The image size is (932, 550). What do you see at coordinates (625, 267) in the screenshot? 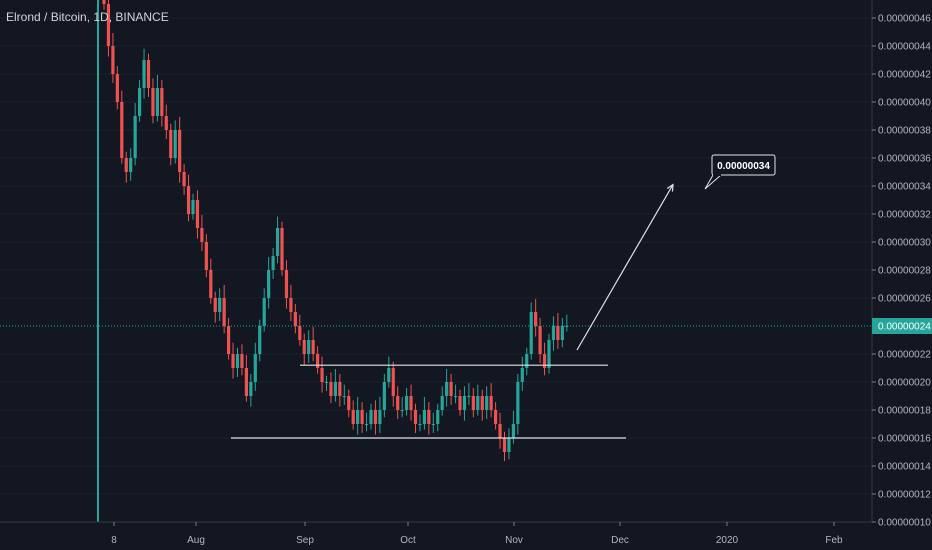
I see `projection-arrow` at bounding box center [625, 267].